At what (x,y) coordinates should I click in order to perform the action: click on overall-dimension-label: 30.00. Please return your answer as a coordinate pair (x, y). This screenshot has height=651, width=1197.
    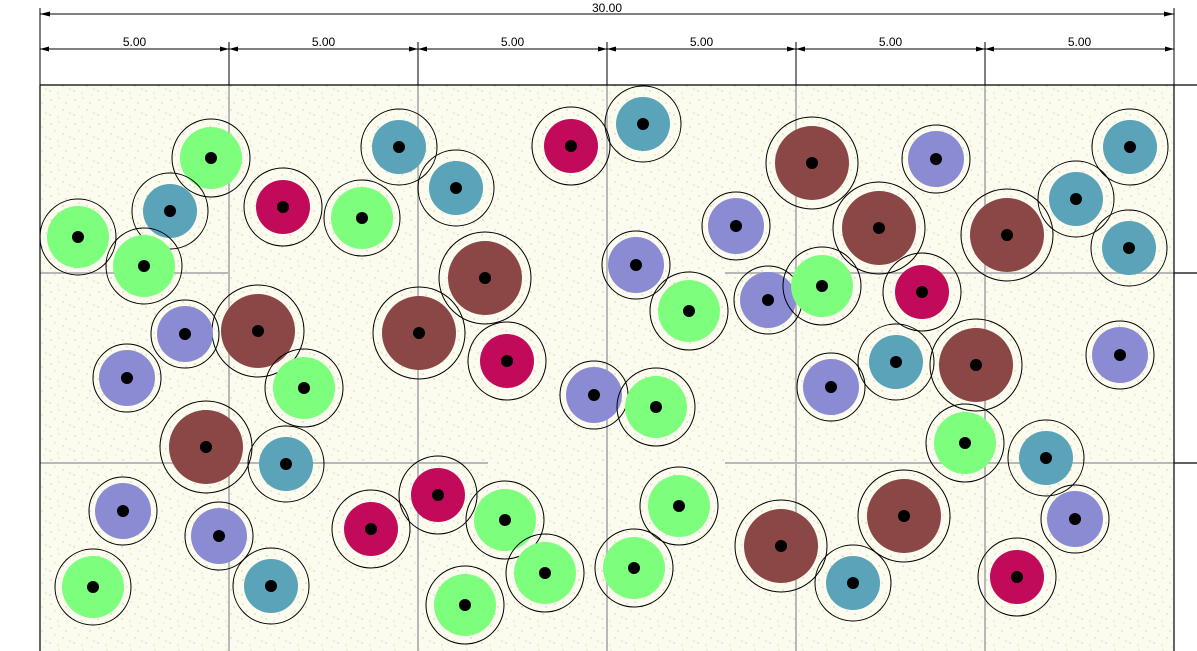
    Looking at the image, I should click on (607, 8).